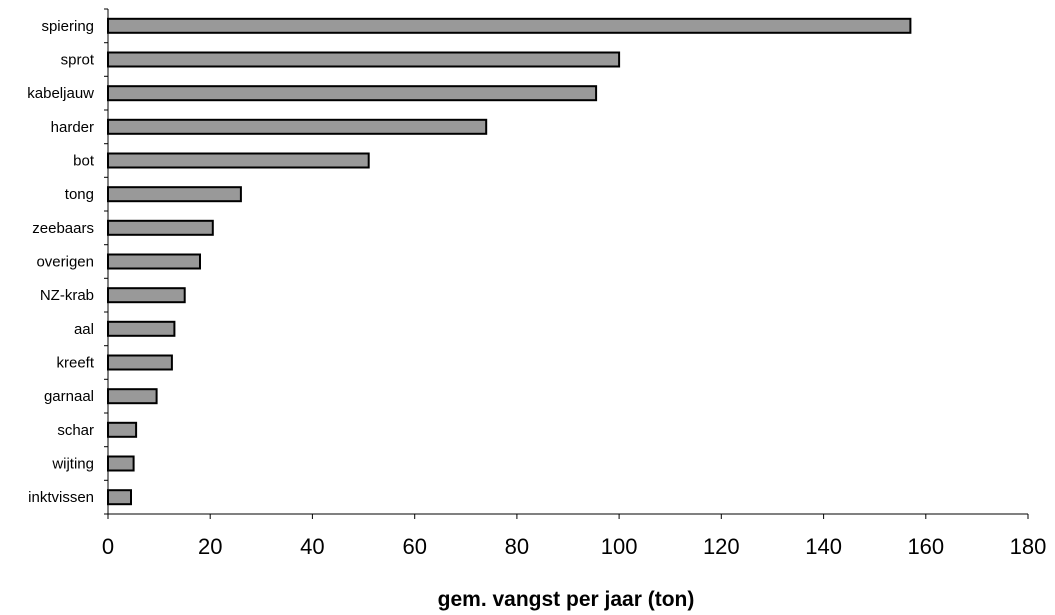 This screenshot has height=615, width=1055. Describe the element at coordinates (132, 396) in the screenshot. I see `bar-garnaal` at that location.